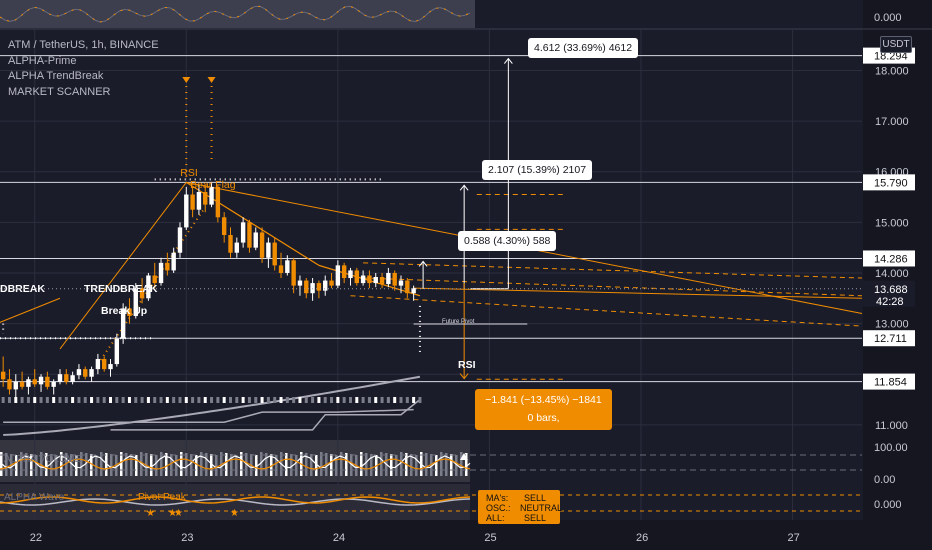  I want to click on rise-line-left, so click(30, 310).